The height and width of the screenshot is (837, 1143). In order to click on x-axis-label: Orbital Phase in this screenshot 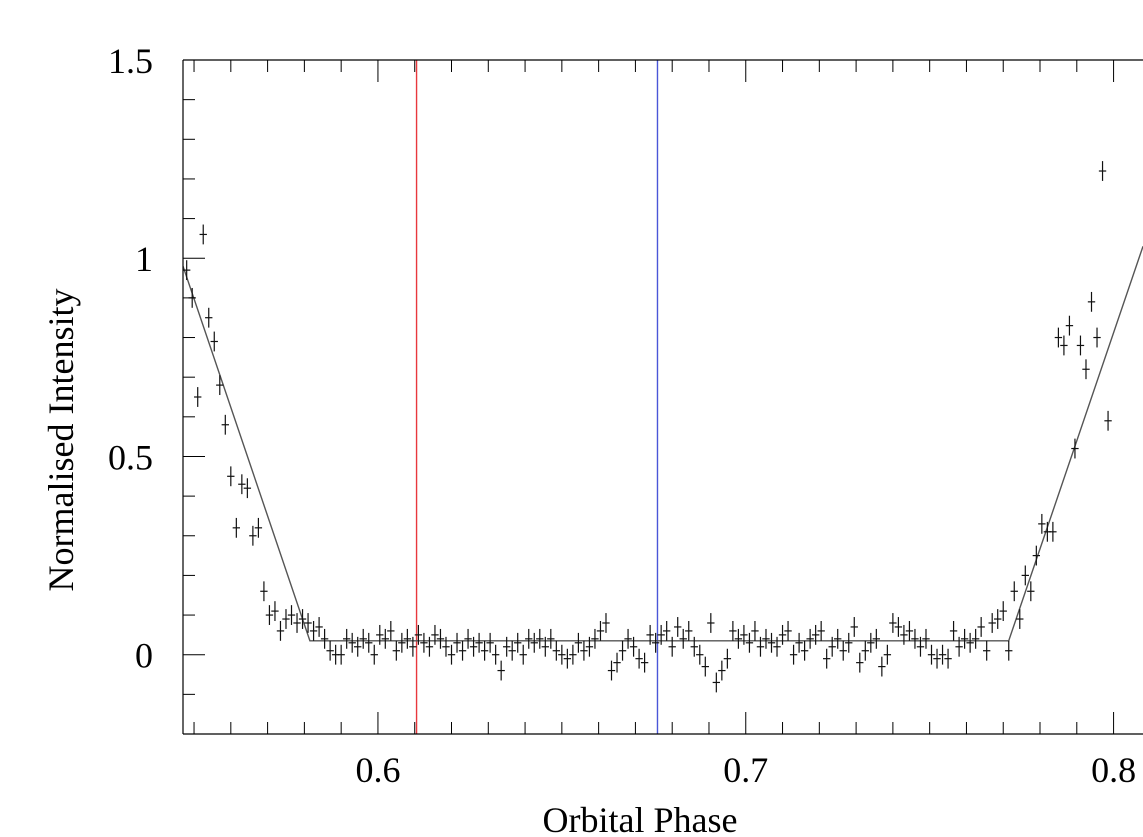, I will do `click(640, 818)`.